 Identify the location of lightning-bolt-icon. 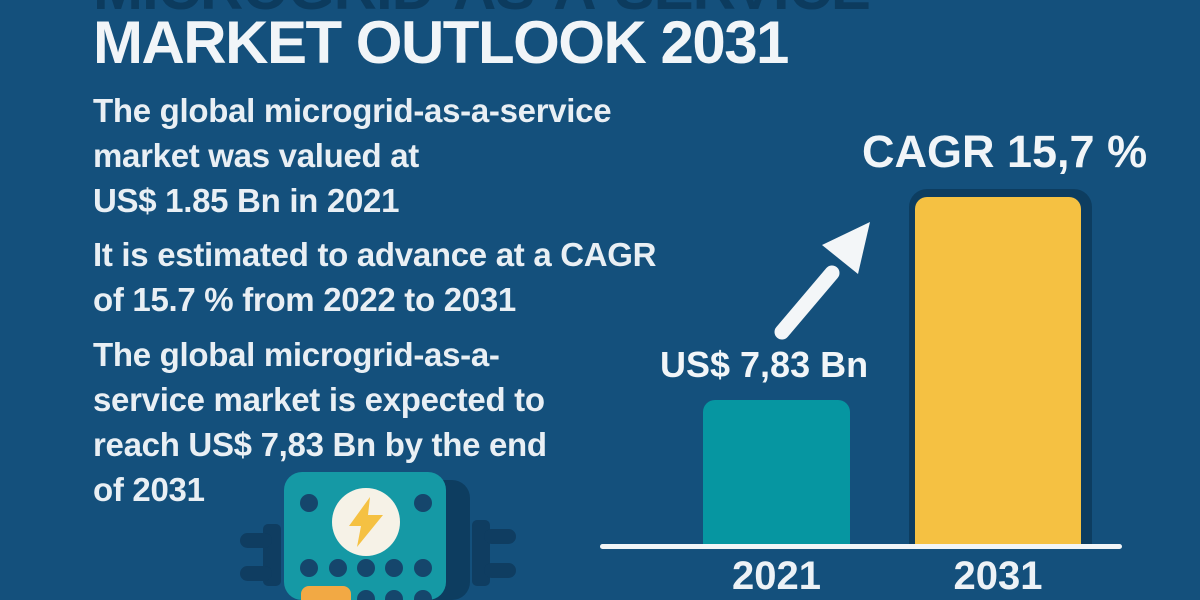
(366, 522).